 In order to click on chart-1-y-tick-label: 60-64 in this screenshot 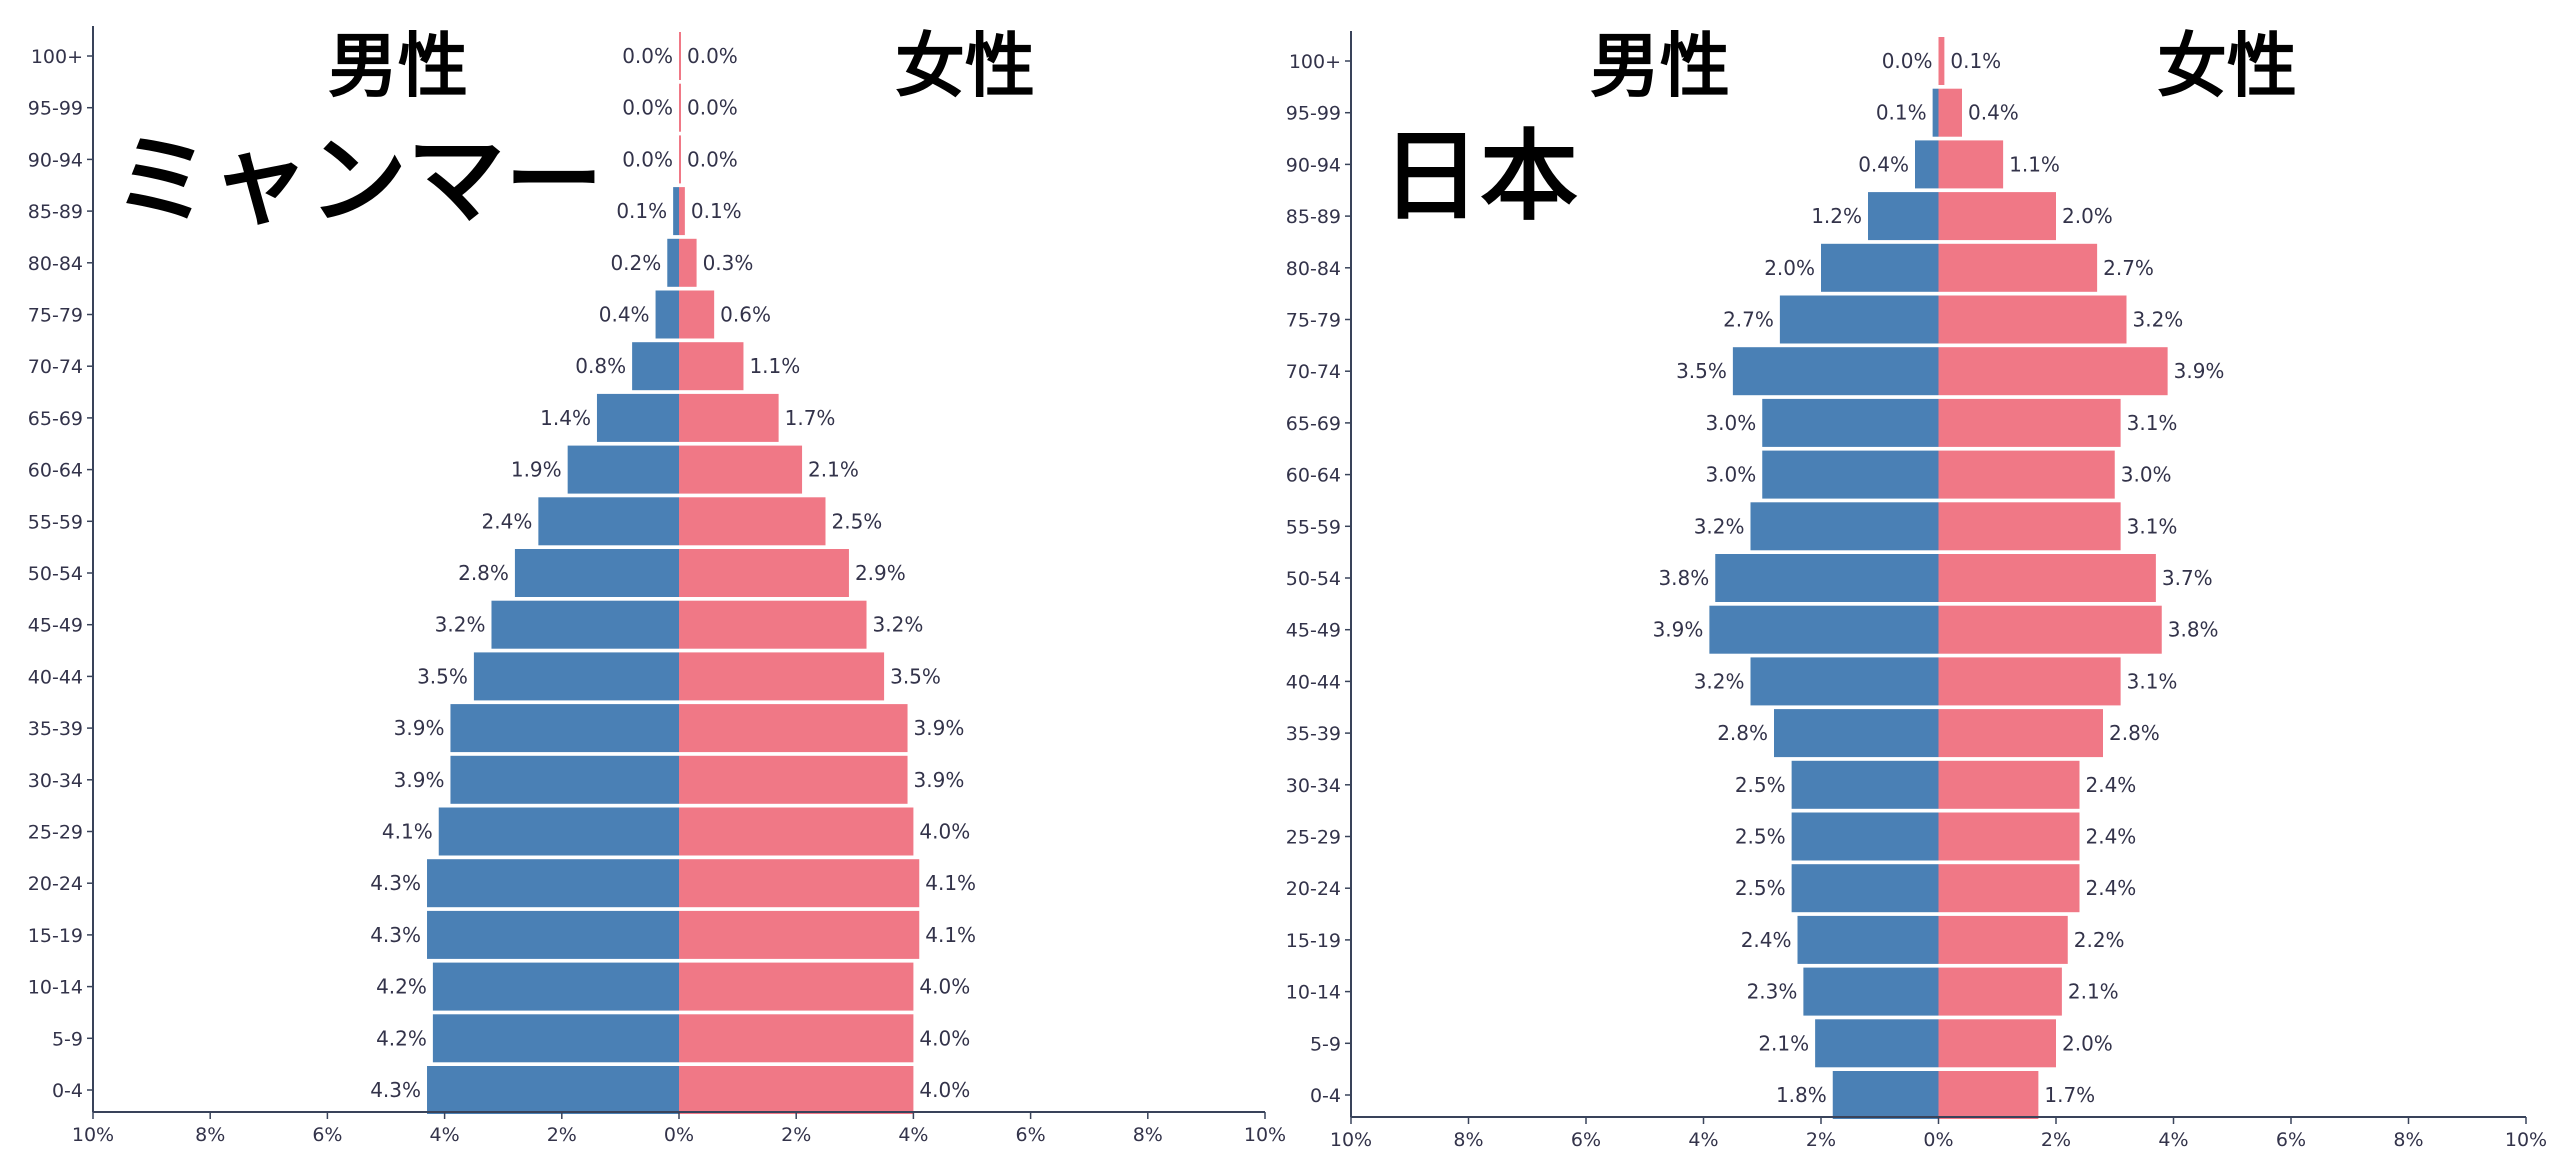, I will do `click(55, 471)`.